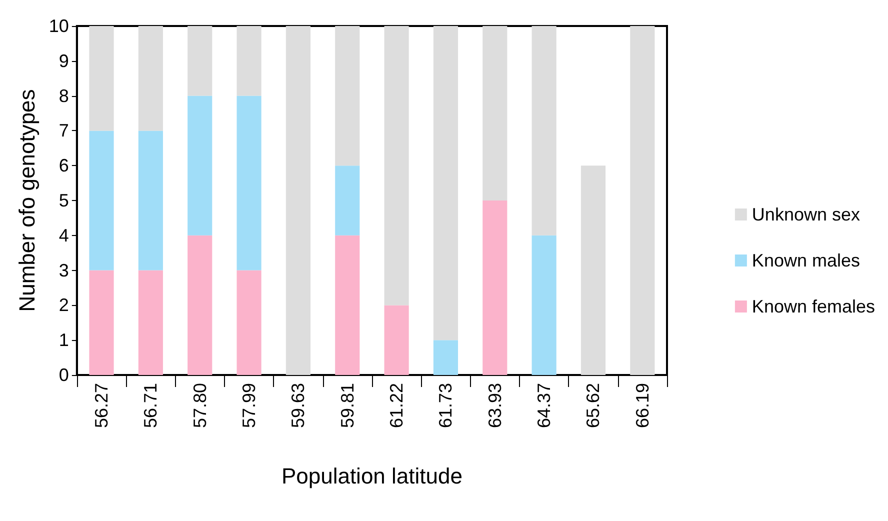 Image resolution: width=888 pixels, height=521 pixels. What do you see at coordinates (814, 306) in the screenshot?
I see `legend-label: Known females` at bounding box center [814, 306].